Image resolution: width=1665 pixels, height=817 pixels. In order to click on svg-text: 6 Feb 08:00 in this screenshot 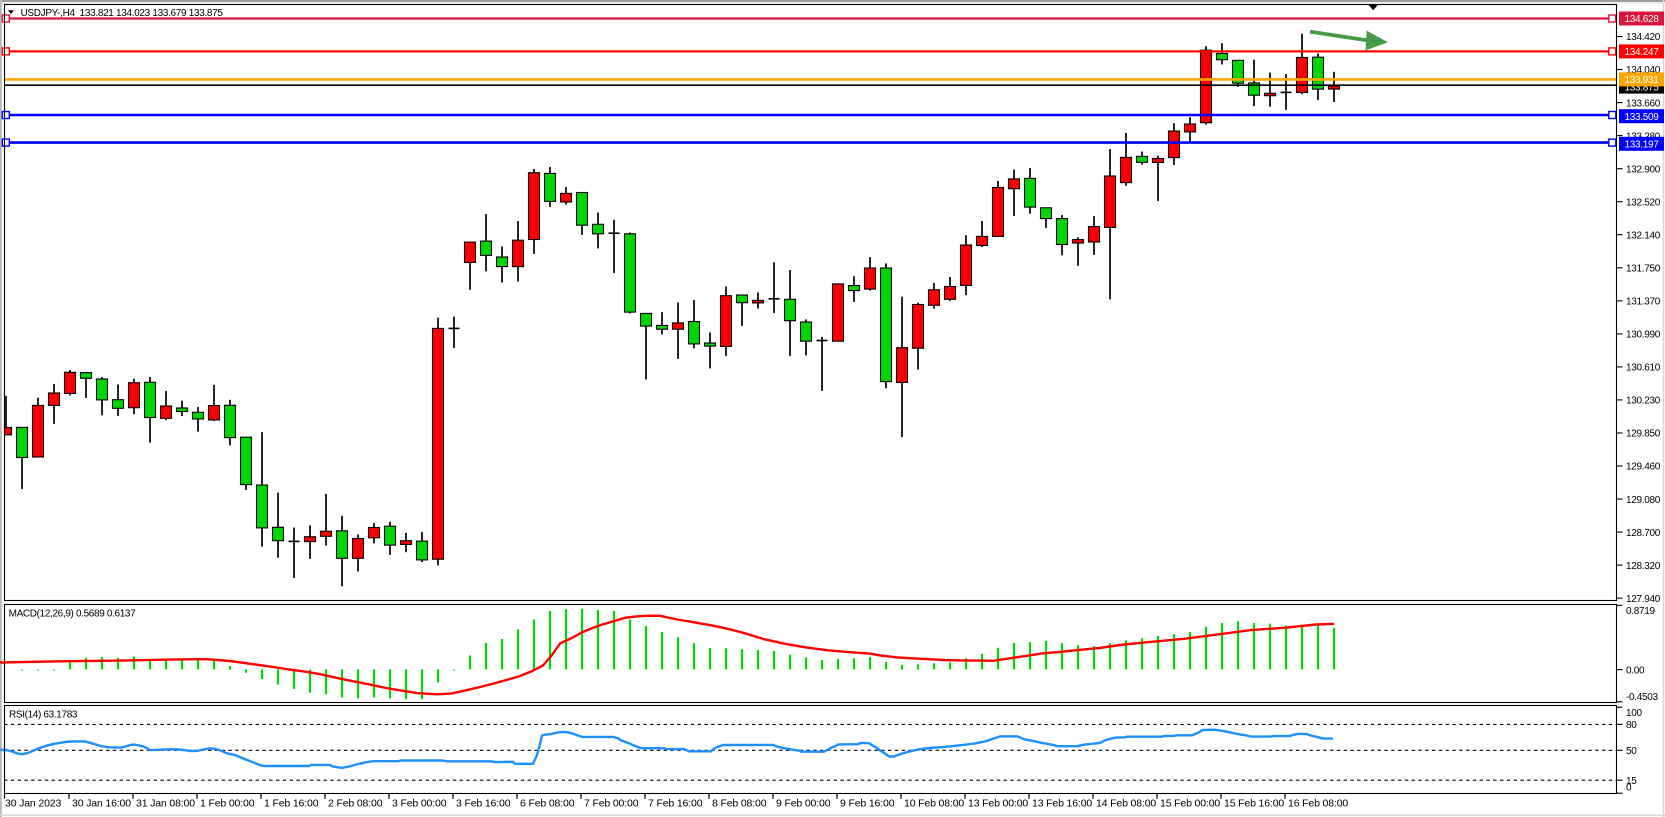, I will do `click(547, 804)`.